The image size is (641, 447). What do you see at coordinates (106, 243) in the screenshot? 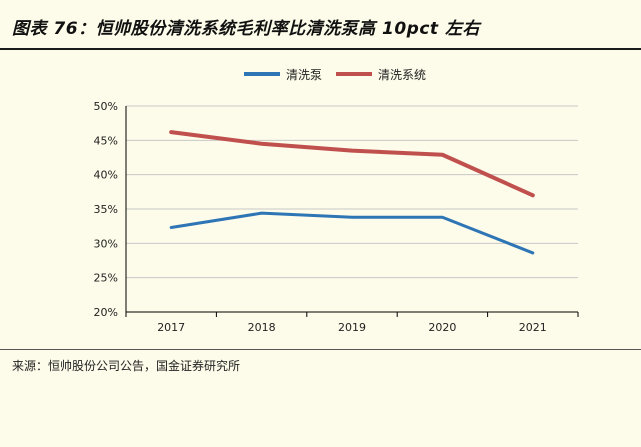
I see `y-tick-label: 30%` at bounding box center [106, 243].